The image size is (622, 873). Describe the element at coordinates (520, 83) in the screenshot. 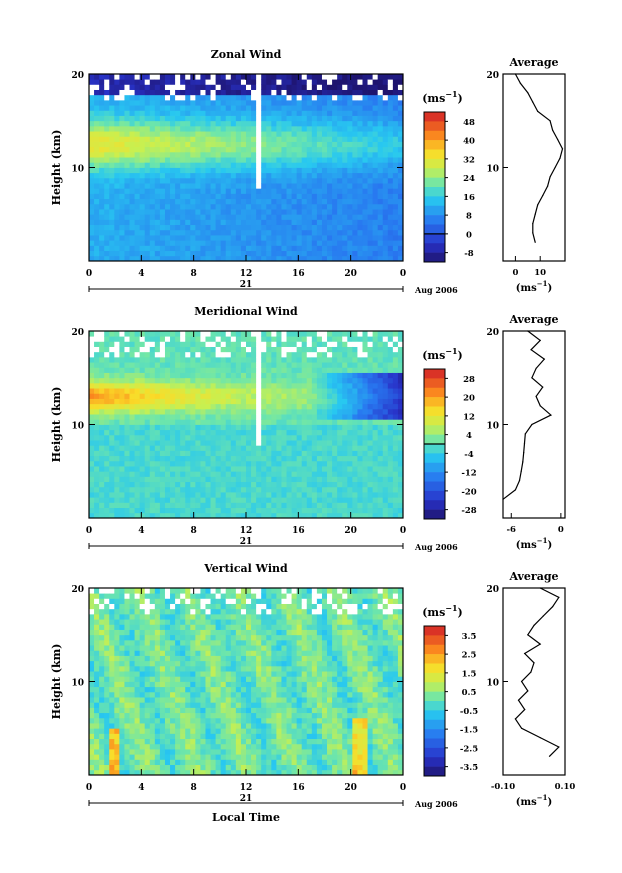

I see `profile-point` at that location.